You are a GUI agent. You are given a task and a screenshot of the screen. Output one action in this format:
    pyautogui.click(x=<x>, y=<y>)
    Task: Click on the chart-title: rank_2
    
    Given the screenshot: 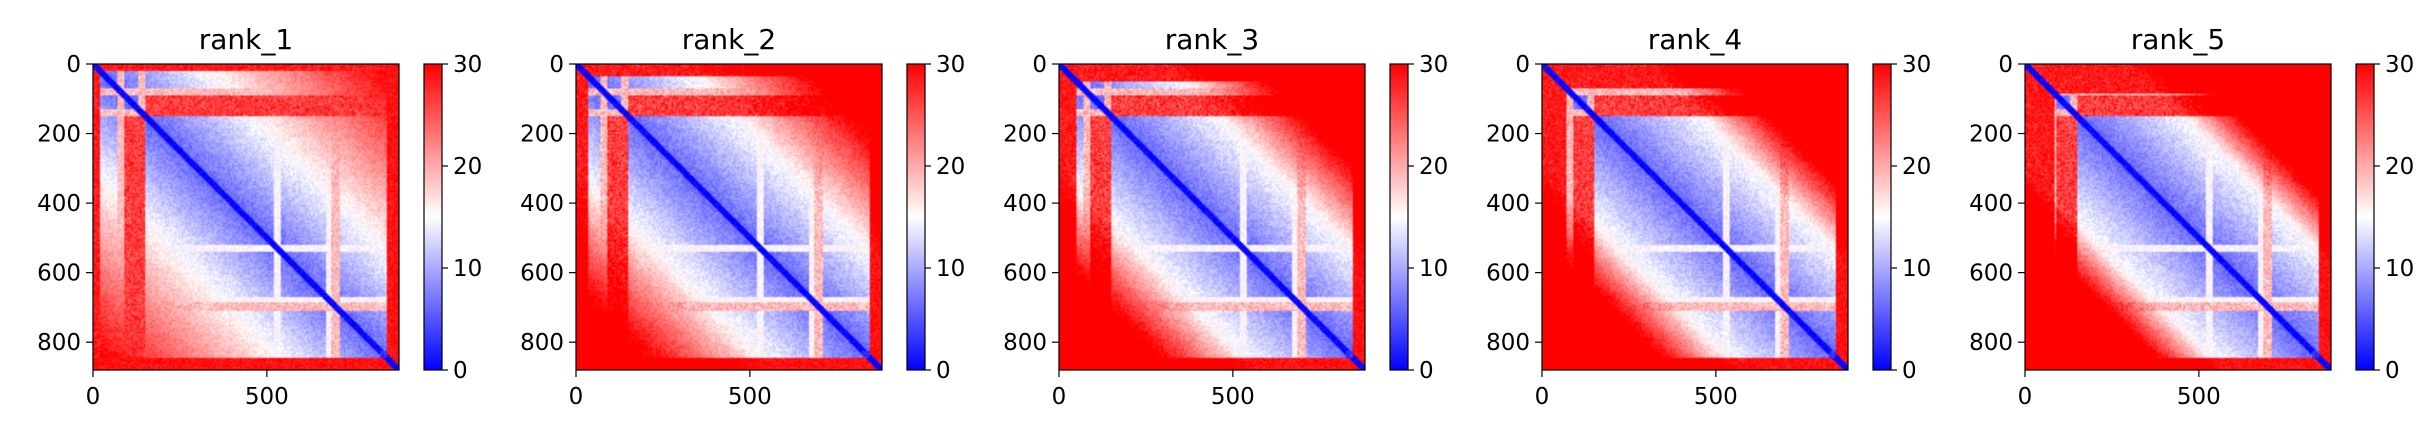 What is the action you would take?
    pyautogui.click(x=729, y=39)
    